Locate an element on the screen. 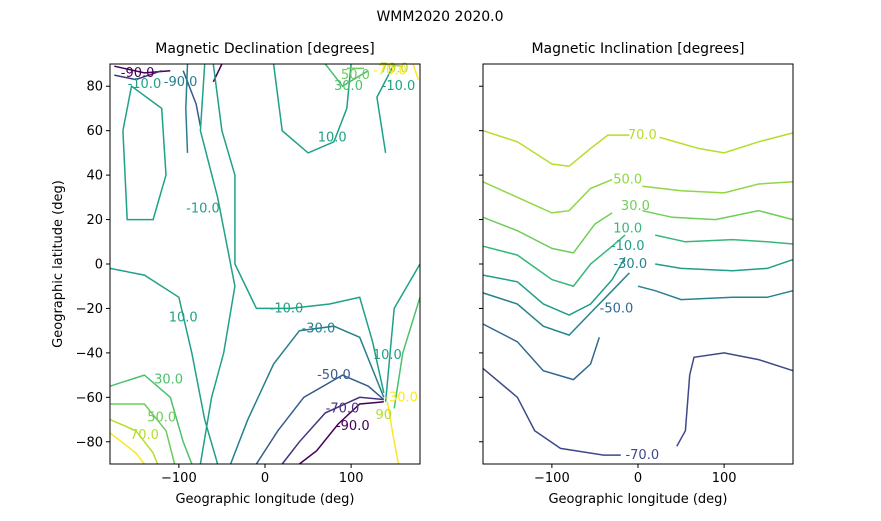 The height and width of the screenshot is (521, 881). contour-line-90.0-0 is located at coordinates (127, 448).